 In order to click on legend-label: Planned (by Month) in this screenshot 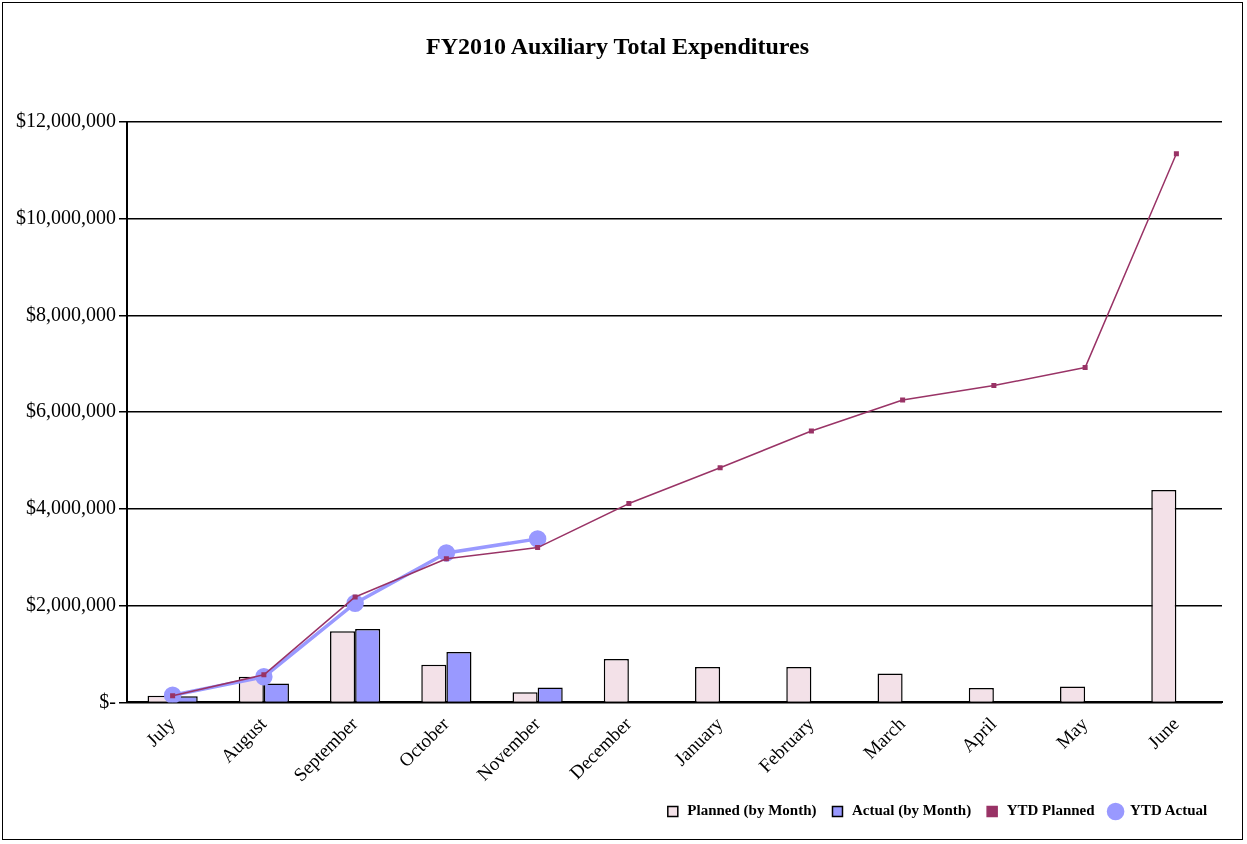, I will do `click(752, 811)`.